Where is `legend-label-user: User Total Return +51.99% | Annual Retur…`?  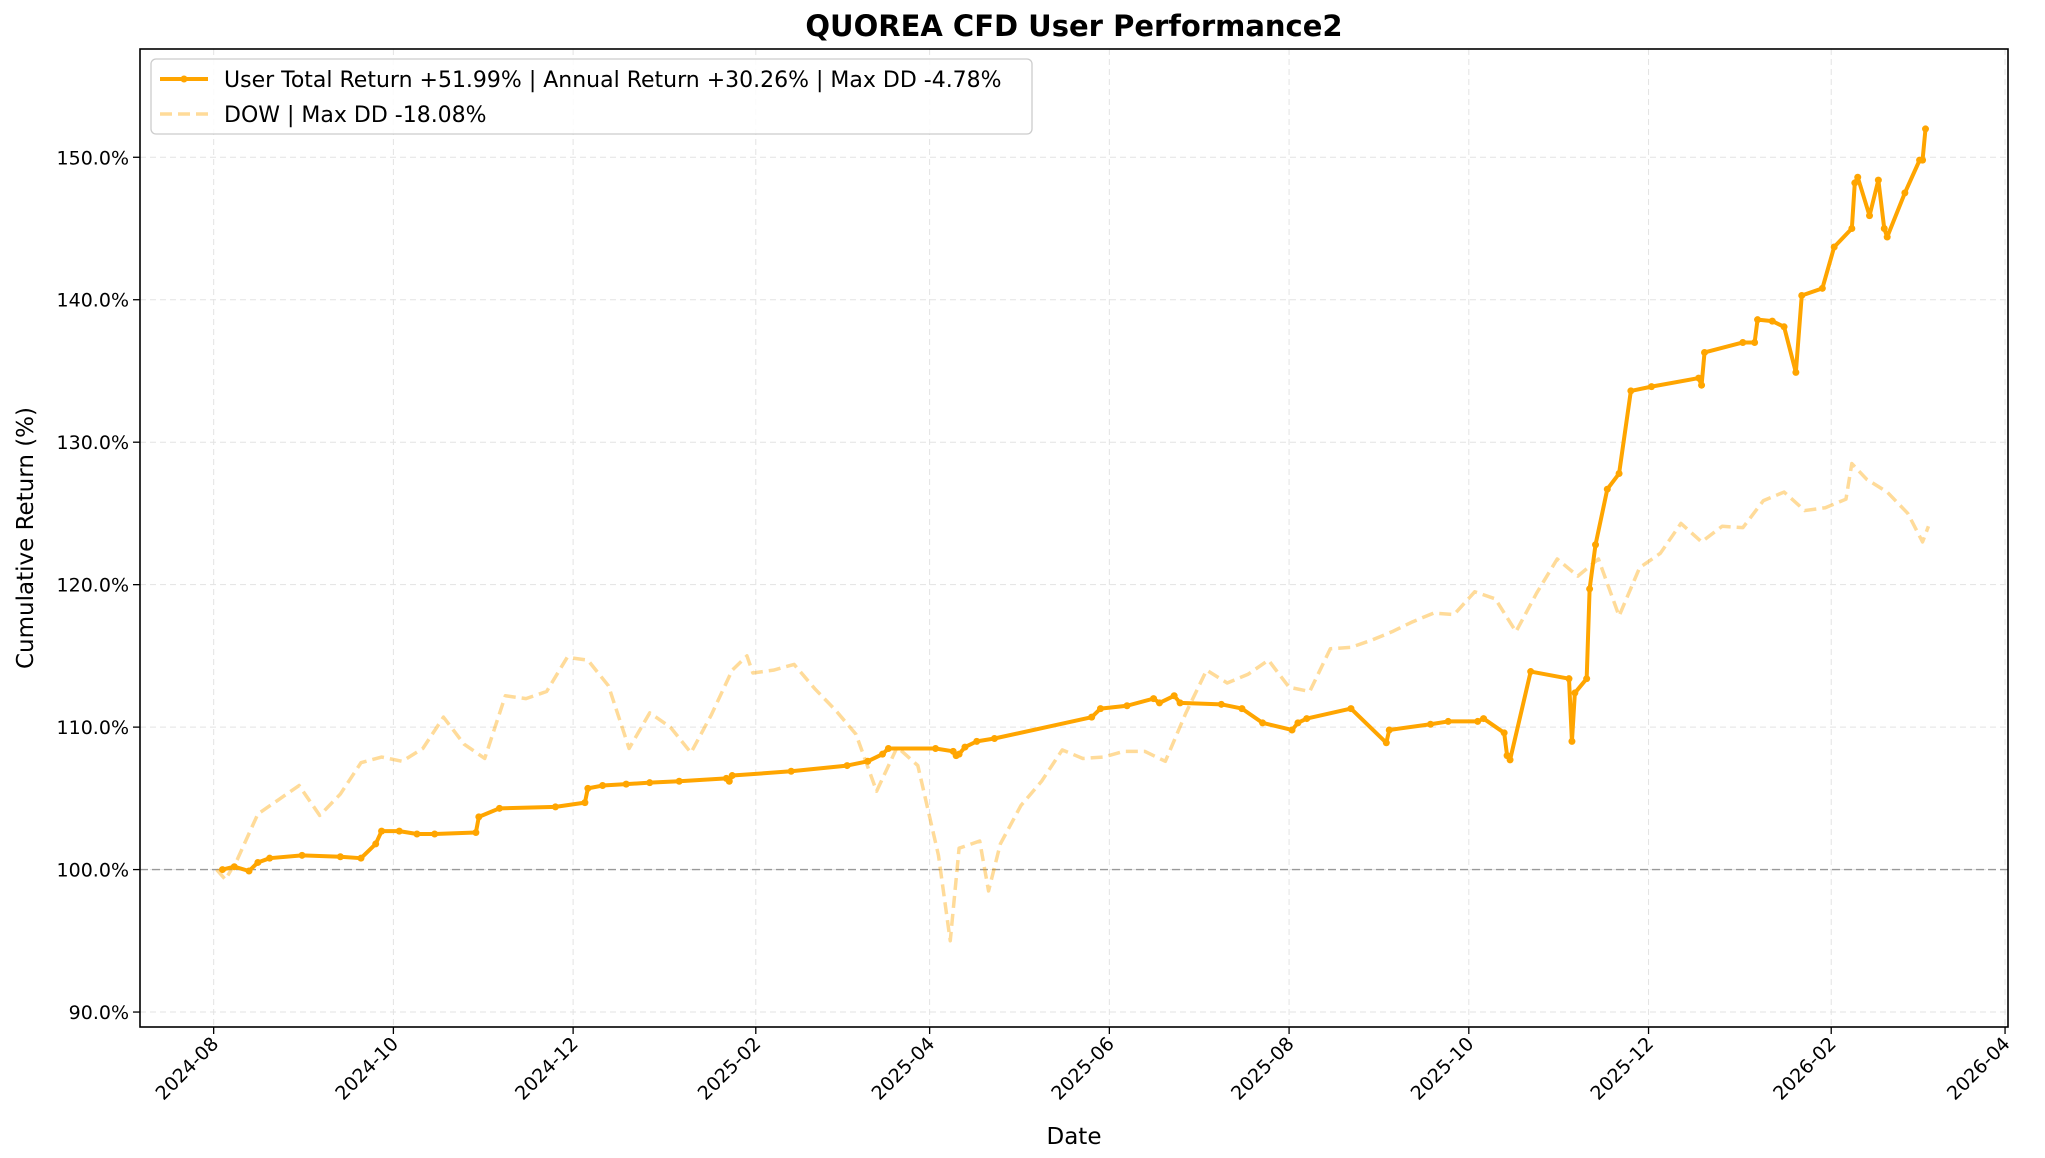 legend-label-user: User Total Return +51.99% | Annual Retur… is located at coordinates (613, 80).